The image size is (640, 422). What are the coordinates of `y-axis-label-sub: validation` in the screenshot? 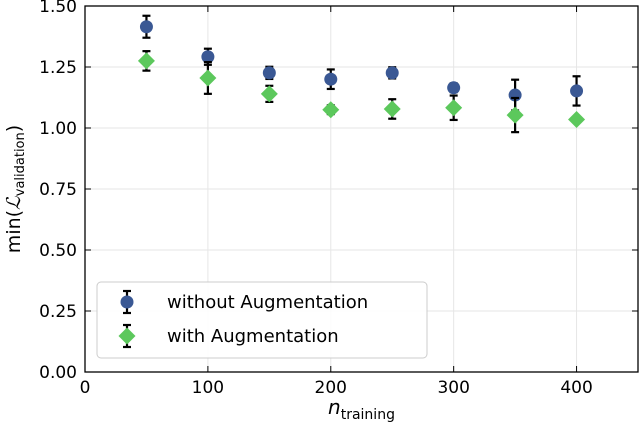 It's located at (20, 164).